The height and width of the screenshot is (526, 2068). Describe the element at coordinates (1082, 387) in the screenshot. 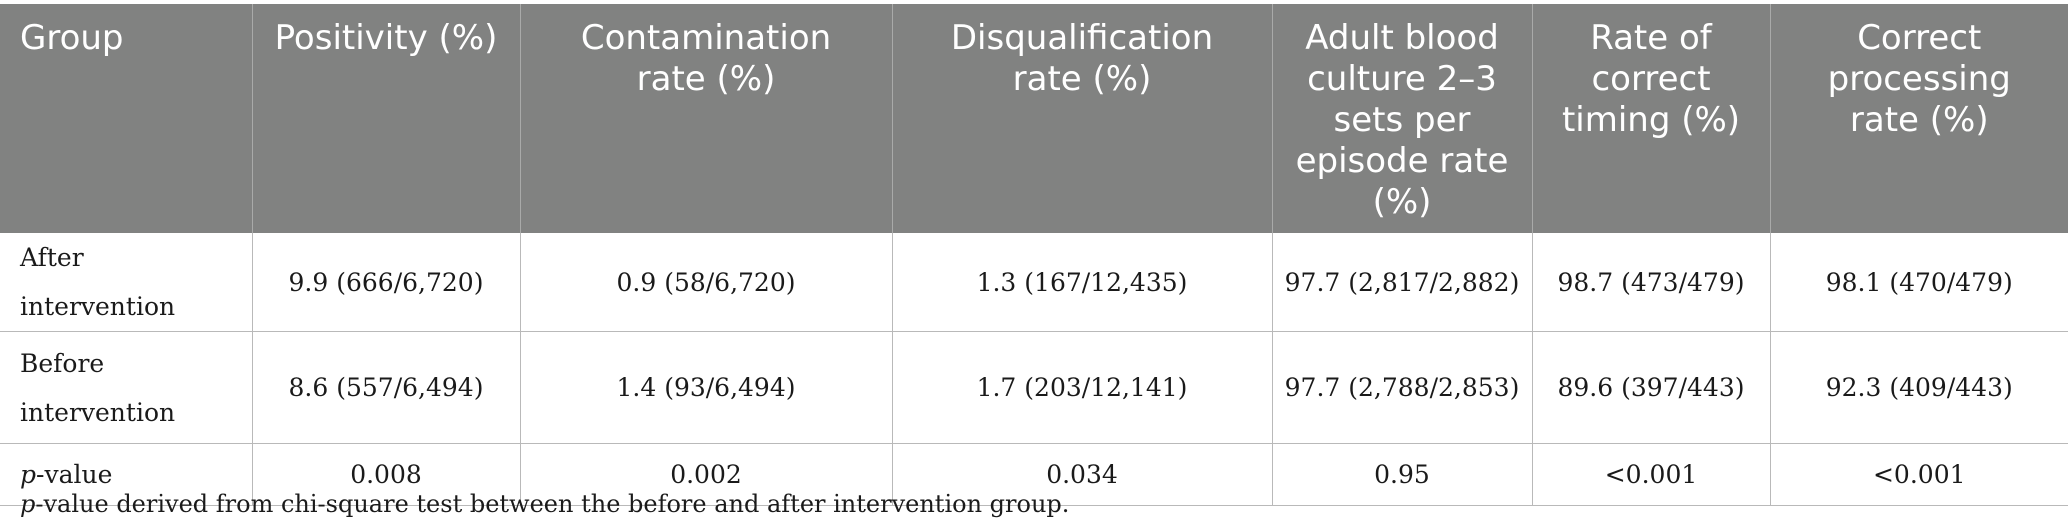

I see `cell-disqualification: 1.7 (203/12,141)` at that location.